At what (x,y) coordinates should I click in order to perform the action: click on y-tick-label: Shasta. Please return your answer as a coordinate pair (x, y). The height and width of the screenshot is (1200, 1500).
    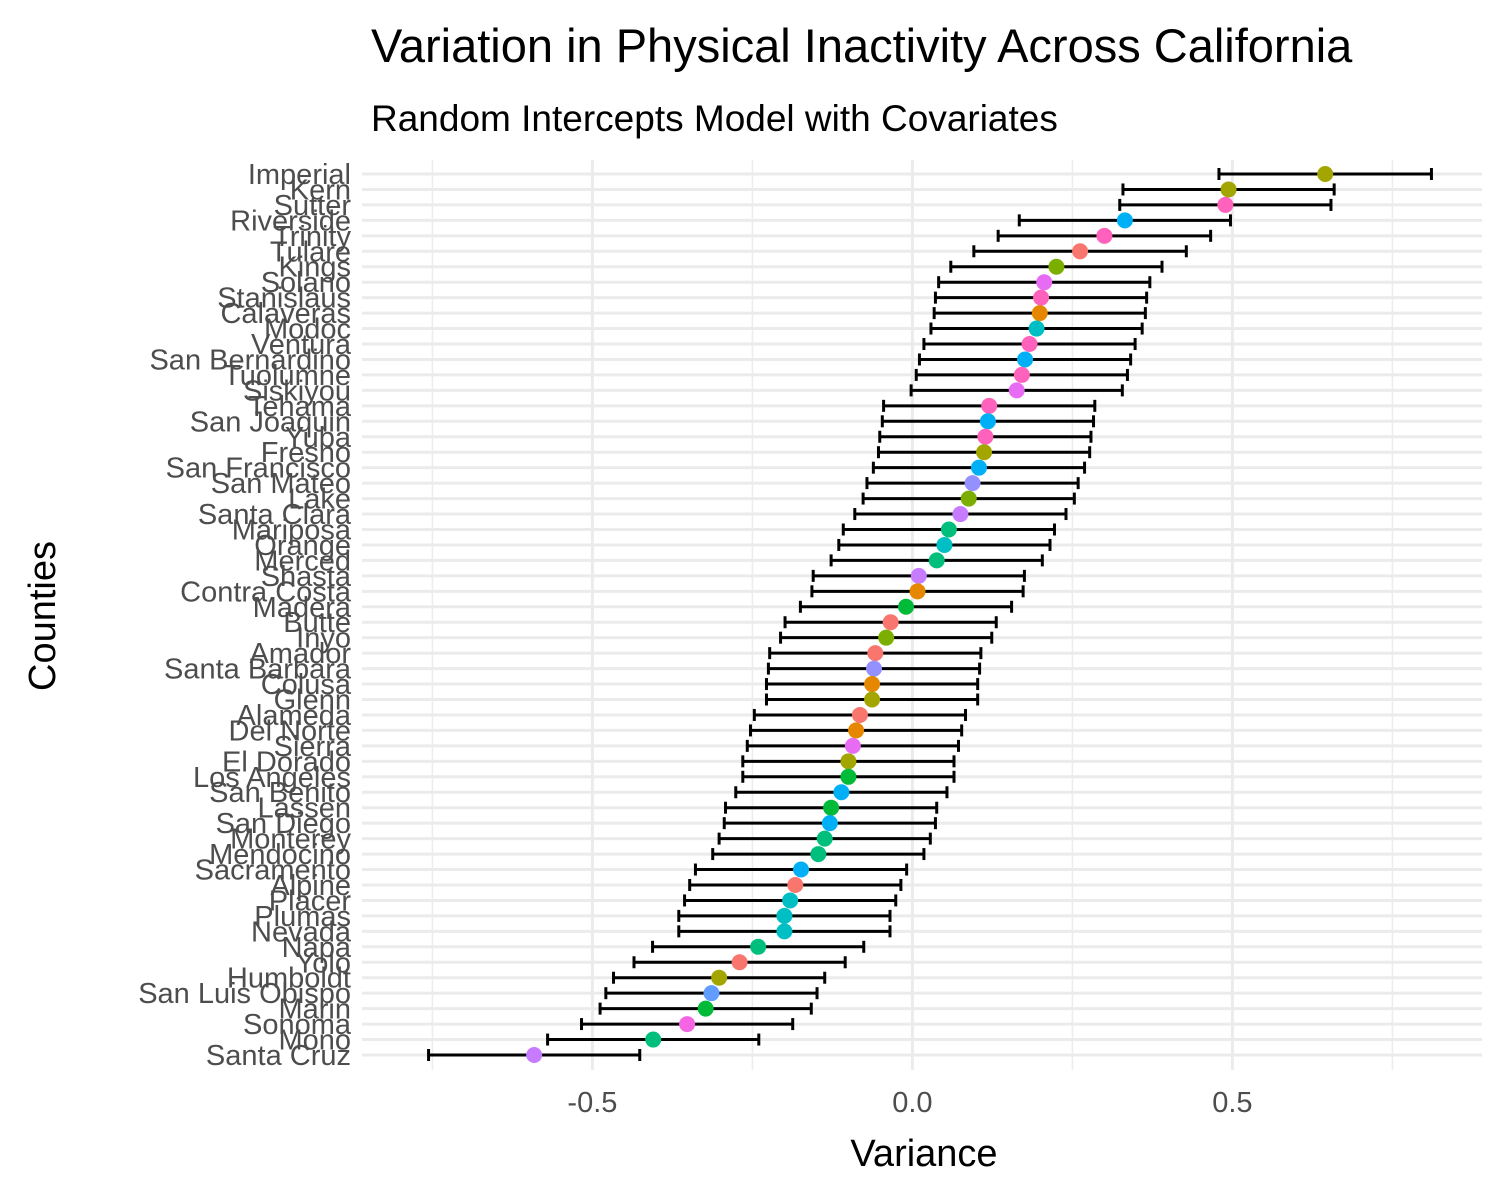
    Looking at the image, I should click on (306, 577).